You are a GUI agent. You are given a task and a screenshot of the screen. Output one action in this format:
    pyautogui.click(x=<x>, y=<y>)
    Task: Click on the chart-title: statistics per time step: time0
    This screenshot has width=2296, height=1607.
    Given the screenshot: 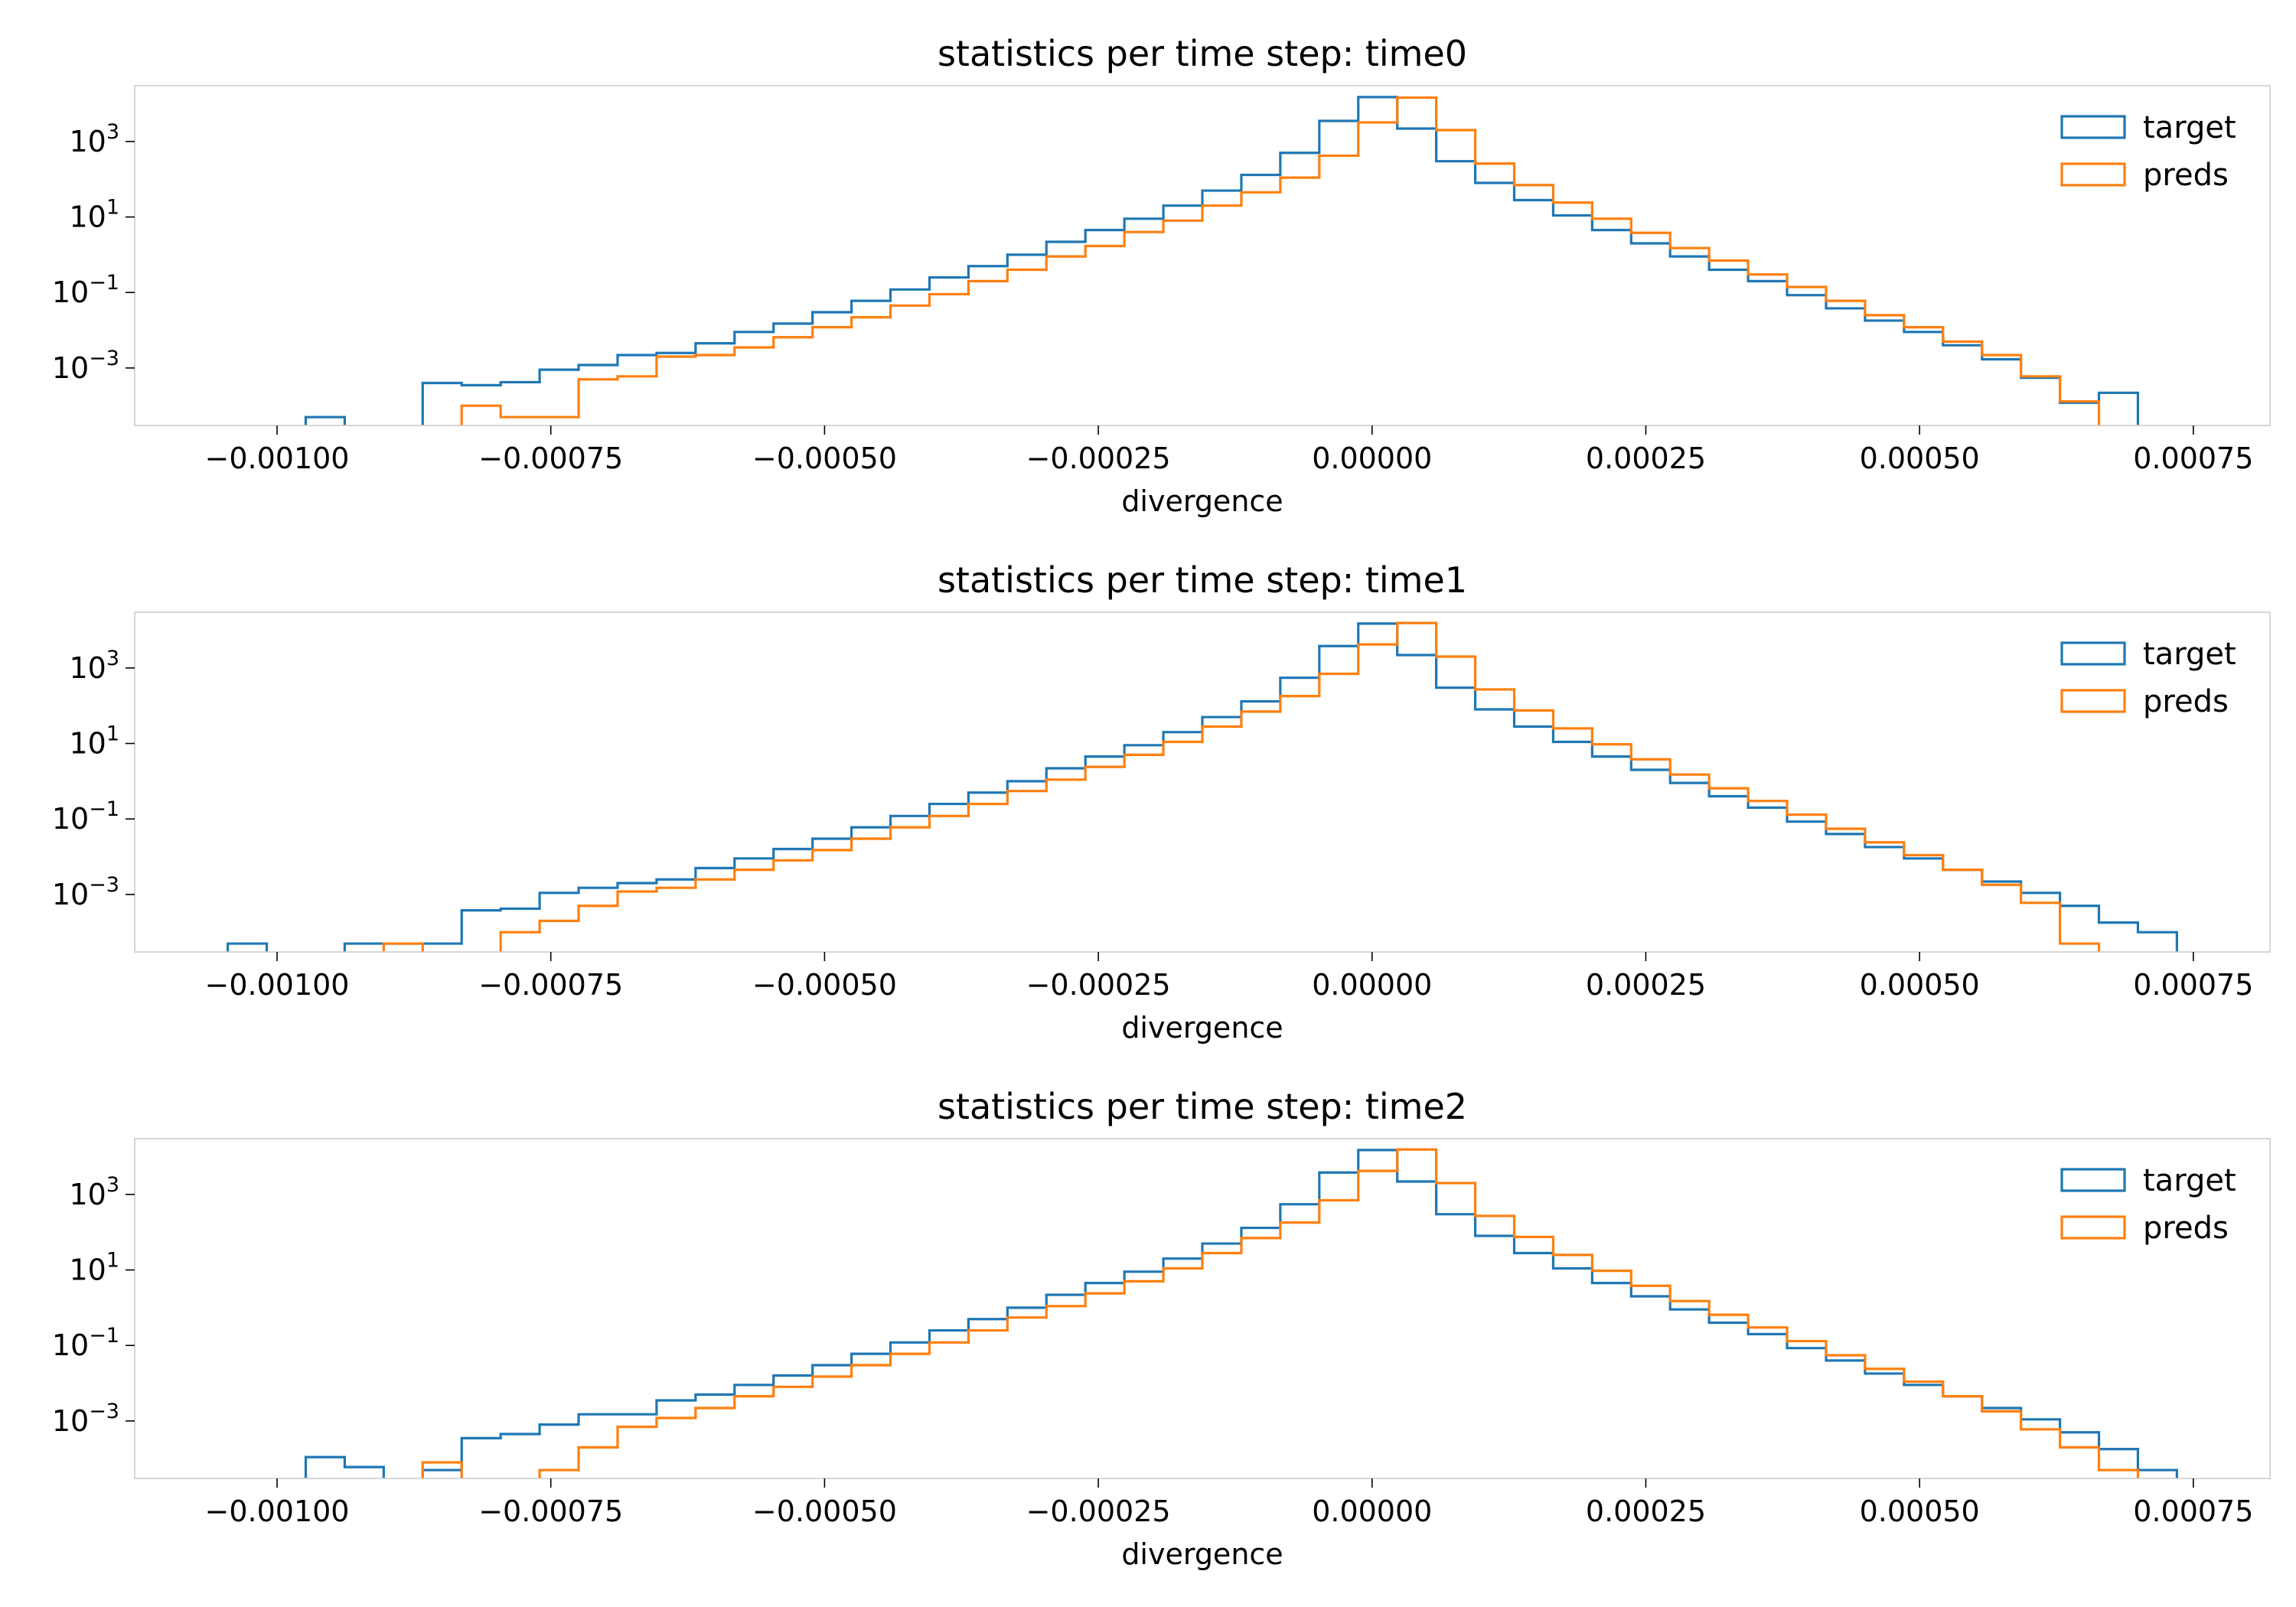 What is the action you would take?
    pyautogui.click(x=1202, y=53)
    